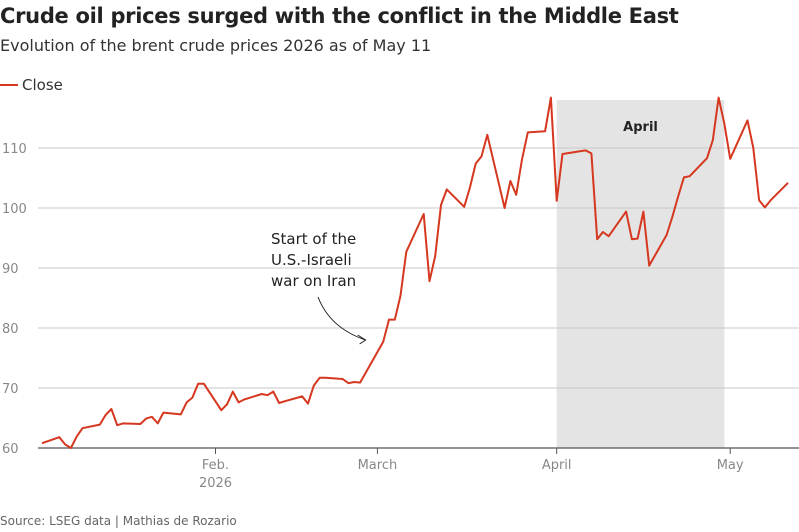 The height and width of the screenshot is (532, 799). Describe the element at coordinates (313, 281) in the screenshot. I see `annotation-line-2: war on Iran` at that location.